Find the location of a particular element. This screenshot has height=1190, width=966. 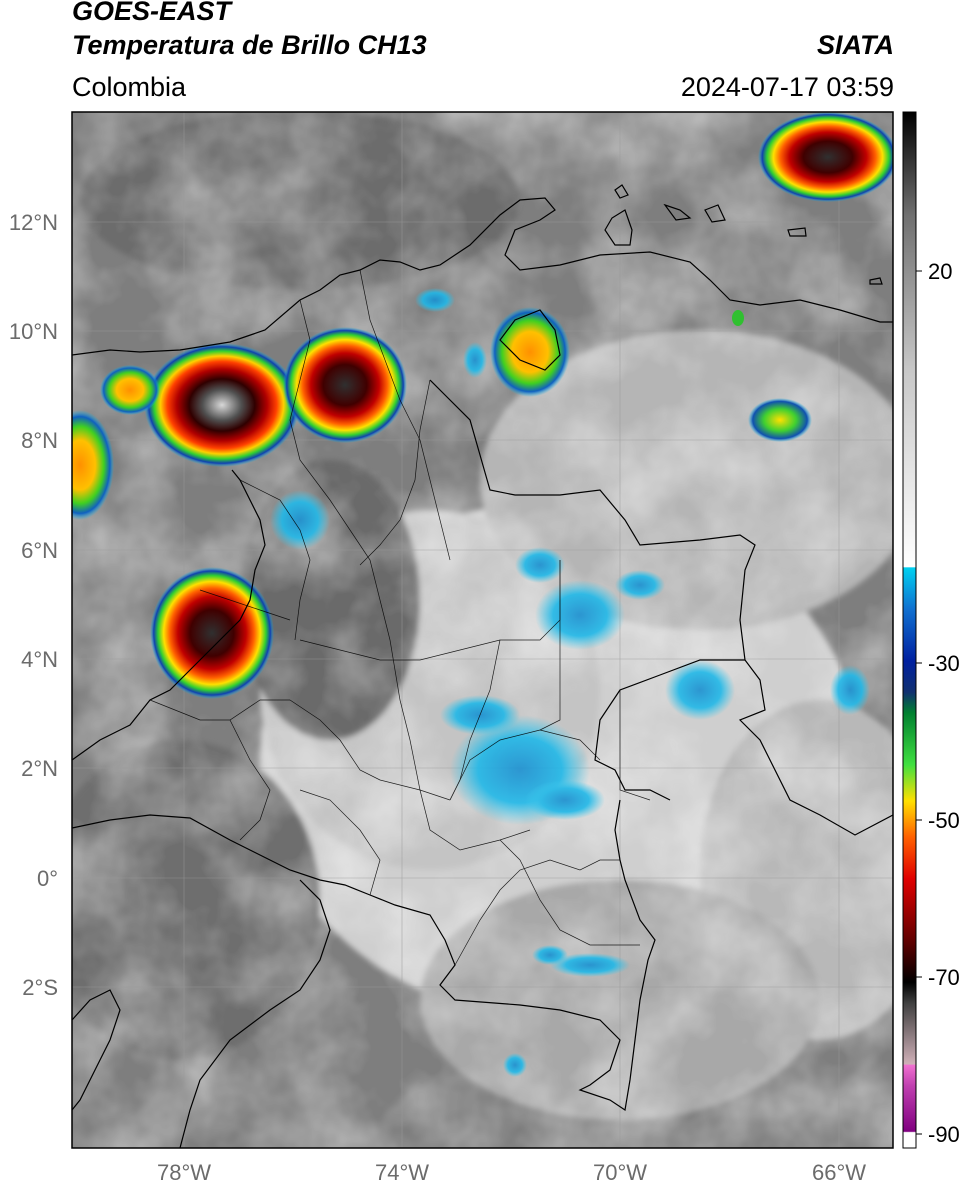

datetime-label: 2024-07-17 03:59 is located at coordinates (787, 87).